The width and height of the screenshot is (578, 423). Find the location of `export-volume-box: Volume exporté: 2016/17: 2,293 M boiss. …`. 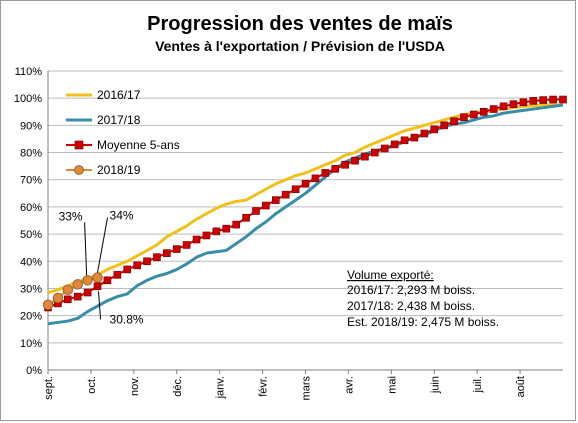

export-volume-box: Volume exporté: 2016/17: 2,293 M boiss. … is located at coordinates (423, 298).